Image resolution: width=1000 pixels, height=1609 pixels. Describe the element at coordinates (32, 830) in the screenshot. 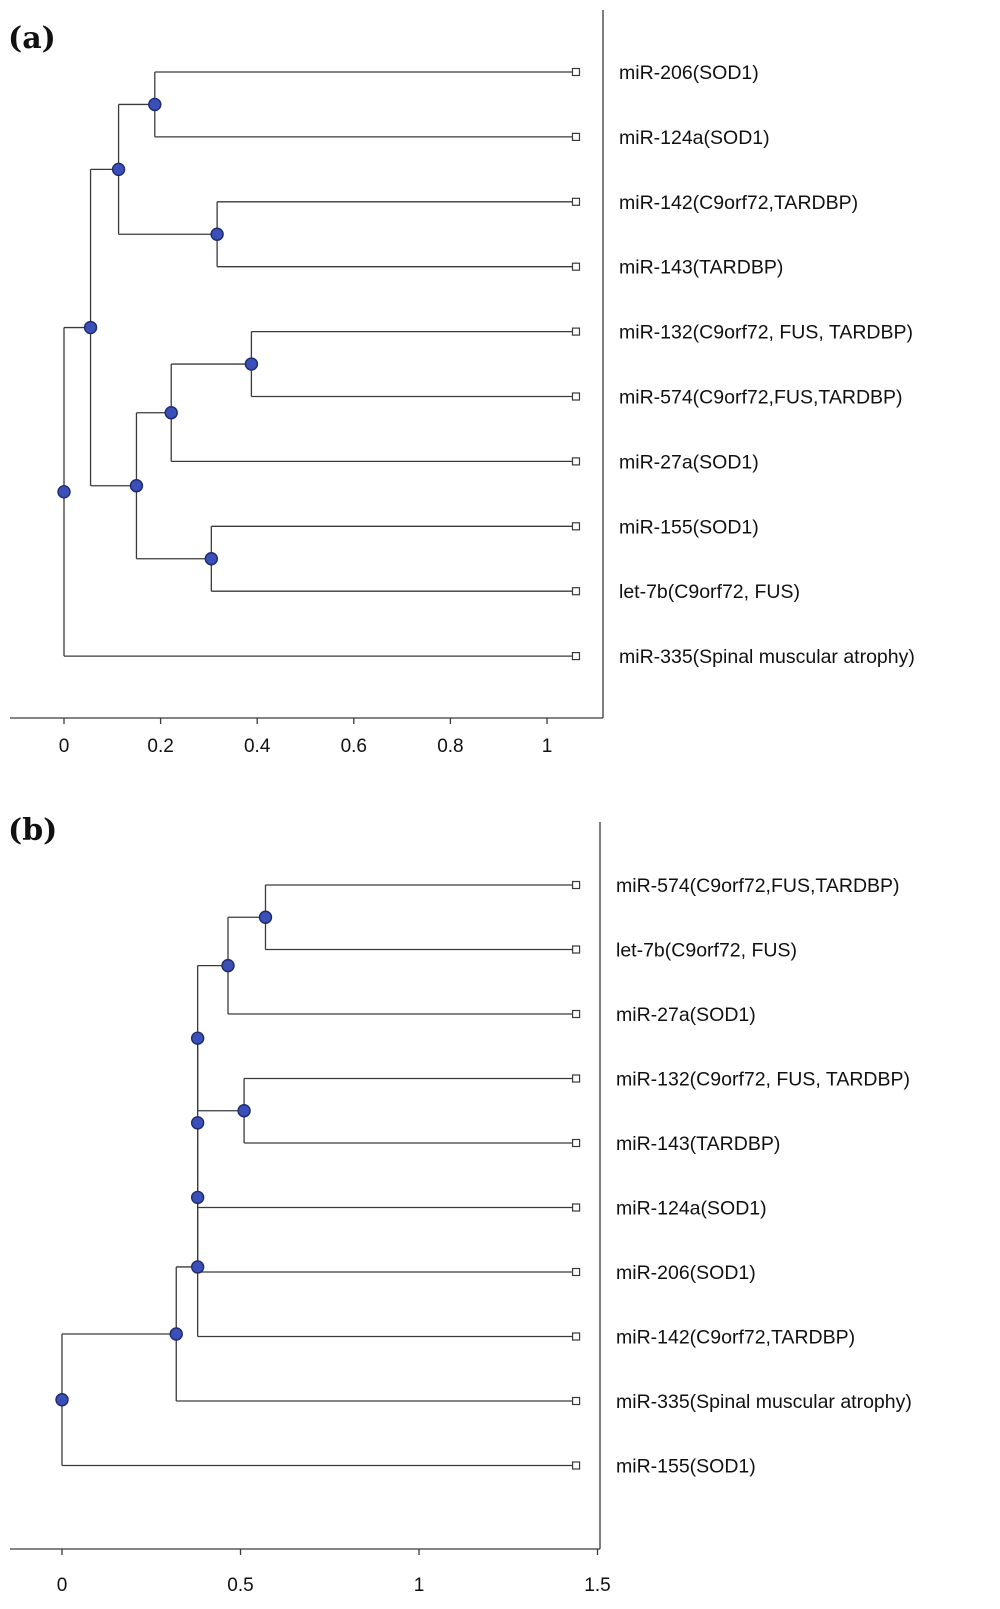

I see `panel-label: (b)` at that location.